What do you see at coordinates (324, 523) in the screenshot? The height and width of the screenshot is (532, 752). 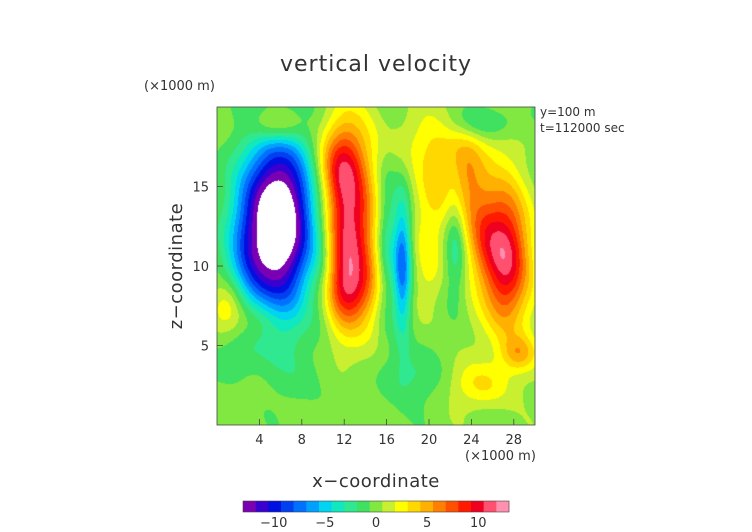 I see `colorbar-tick-label: −5` at bounding box center [324, 523].